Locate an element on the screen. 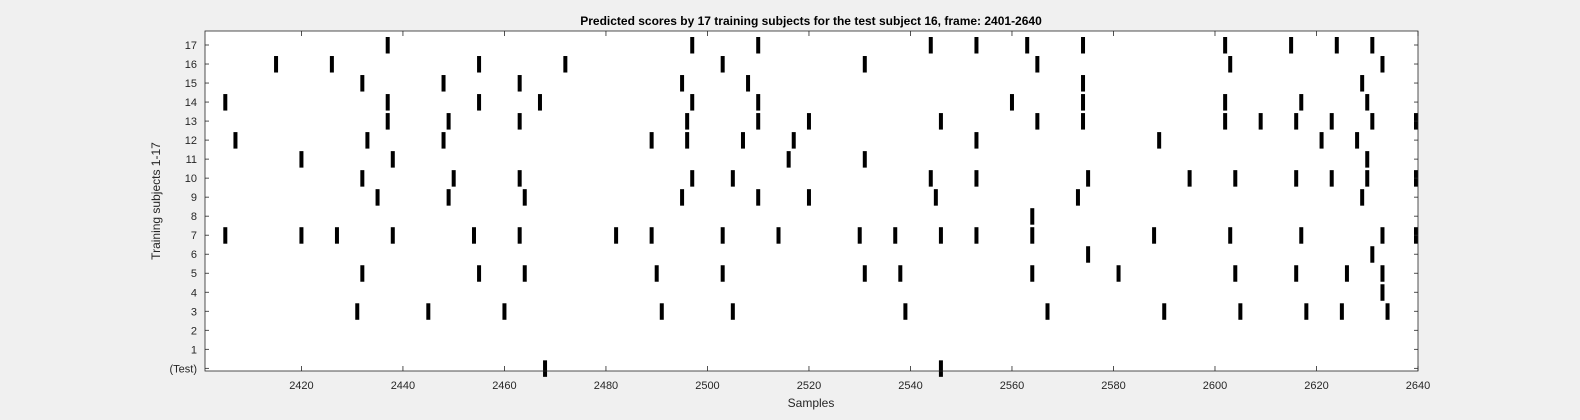 This screenshot has height=420, width=1580. y-tick-label: 8 is located at coordinates (194, 217).